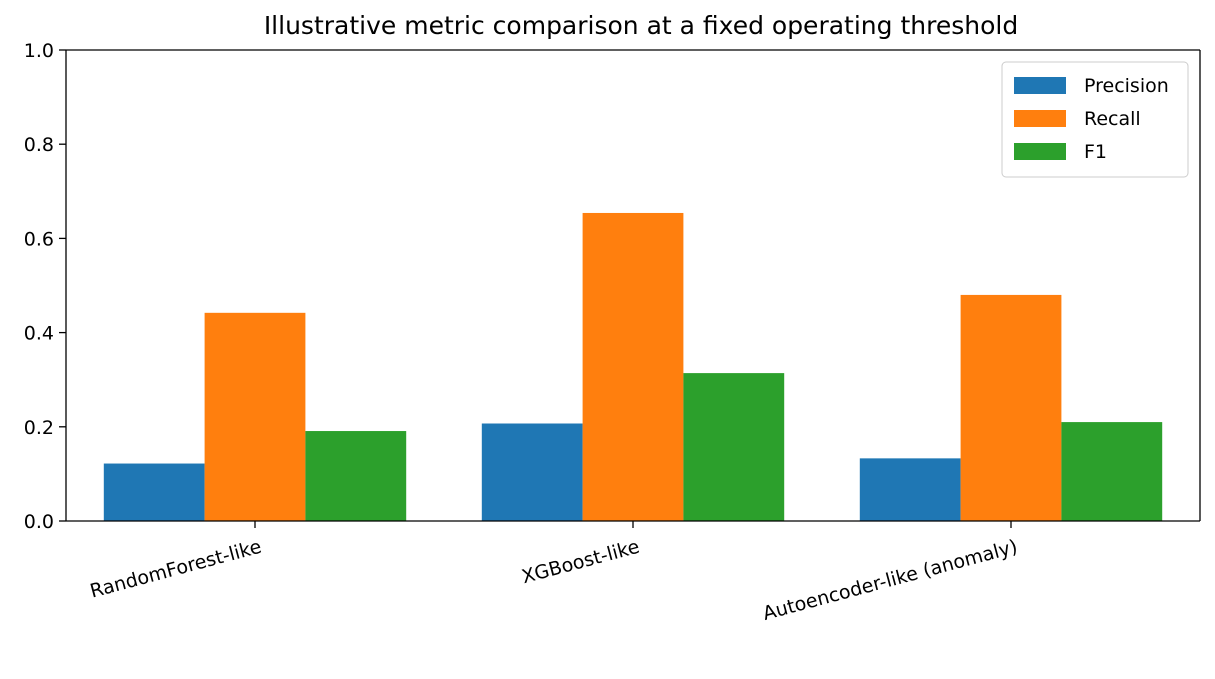 The height and width of the screenshot is (679, 1215). Describe the element at coordinates (176, 569) in the screenshot. I see `x-tick-label: RandomForest-like` at that location.